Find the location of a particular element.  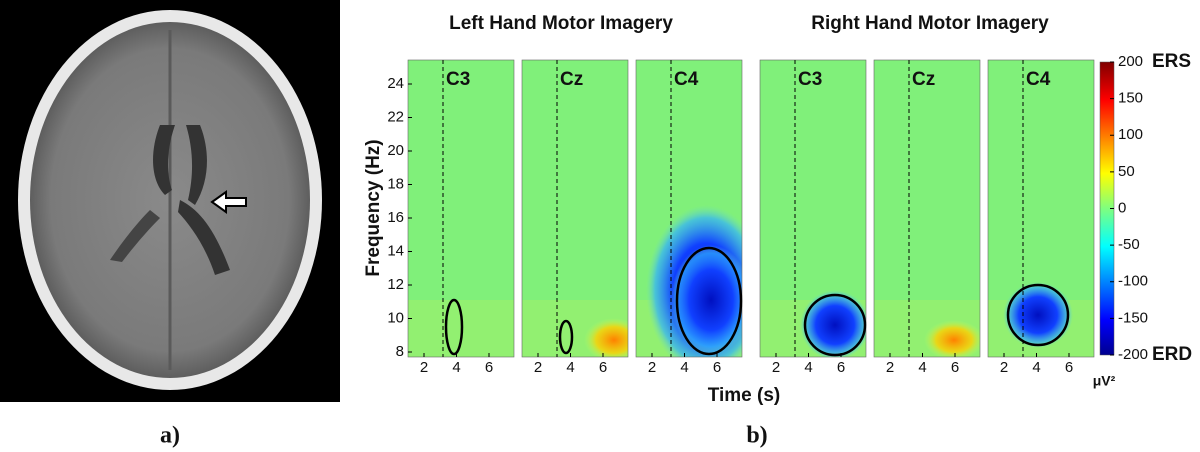

colorbar-tick-label: 100 is located at coordinates (1130, 134).